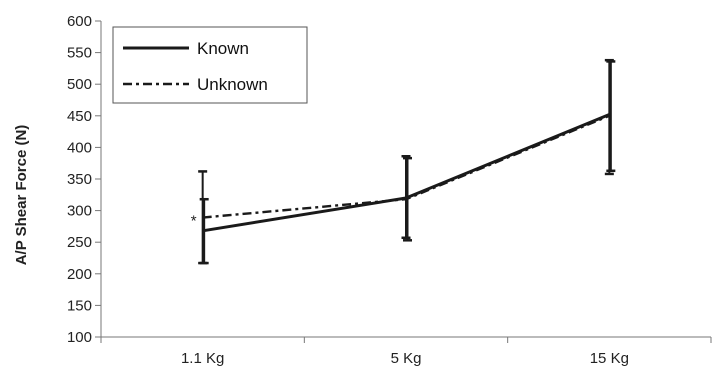 This screenshot has width=715, height=377. Describe the element at coordinates (79, 211) in the screenshot. I see `y-tick-label: 300` at that location.